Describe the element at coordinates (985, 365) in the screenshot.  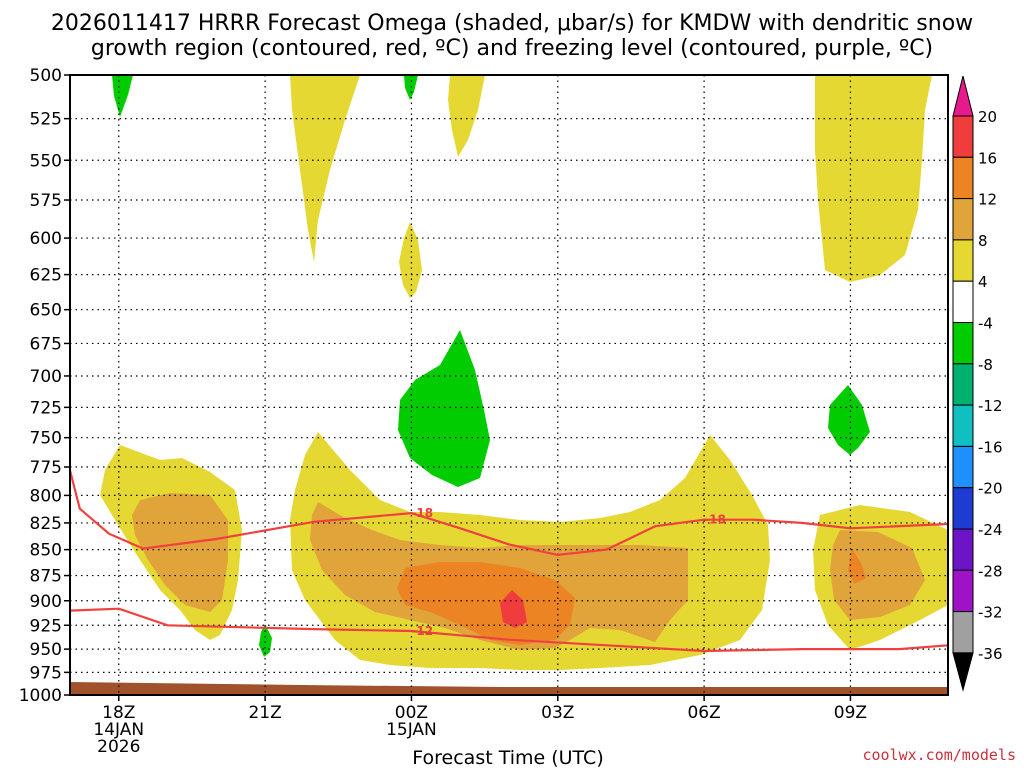
I see `colorbar-label: -8` at that location.